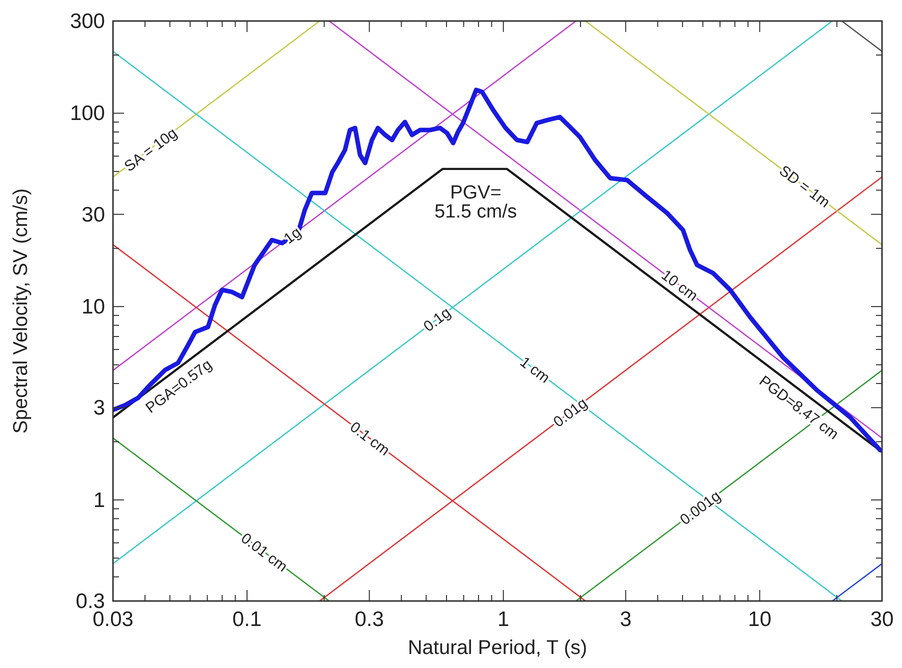  I want to click on y-tick-label: 10, so click(93, 307).